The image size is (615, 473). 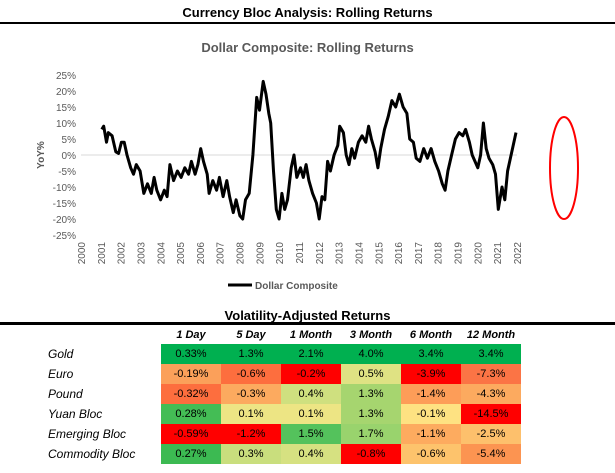 What do you see at coordinates (69, 140) in the screenshot?
I see `y-tick-label: 5%` at bounding box center [69, 140].